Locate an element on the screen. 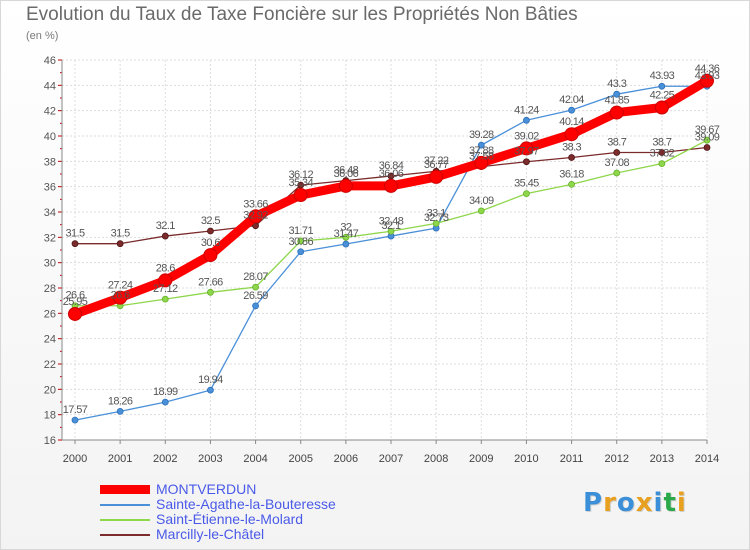  y-tick-label: 16 is located at coordinates (50, 441).